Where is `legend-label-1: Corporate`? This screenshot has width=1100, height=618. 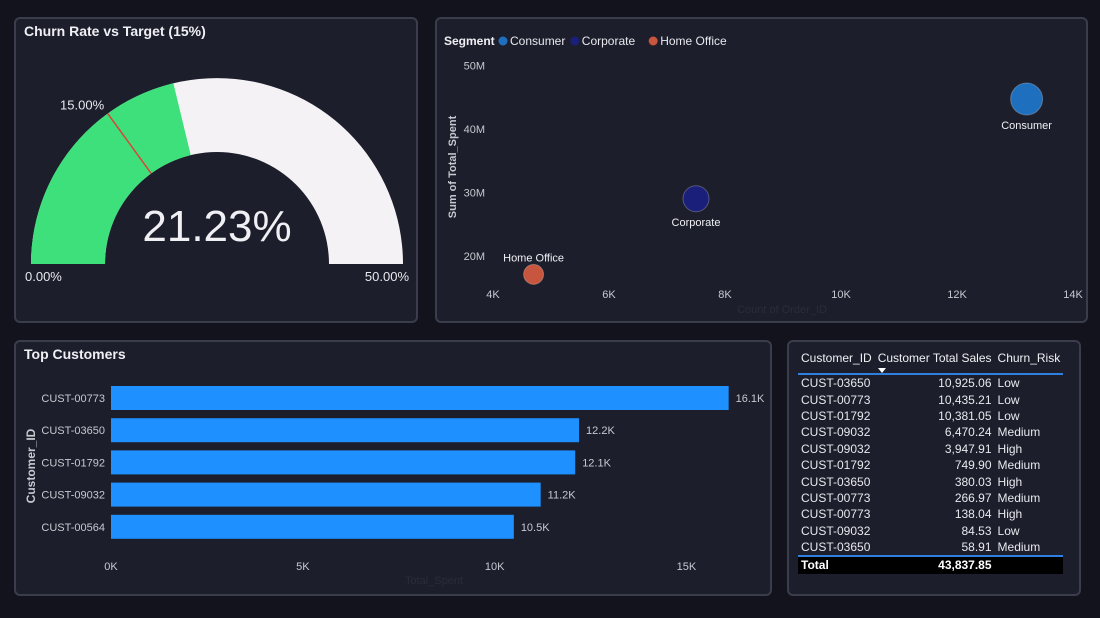
legend-label-1: Corporate is located at coordinates (609, 41).